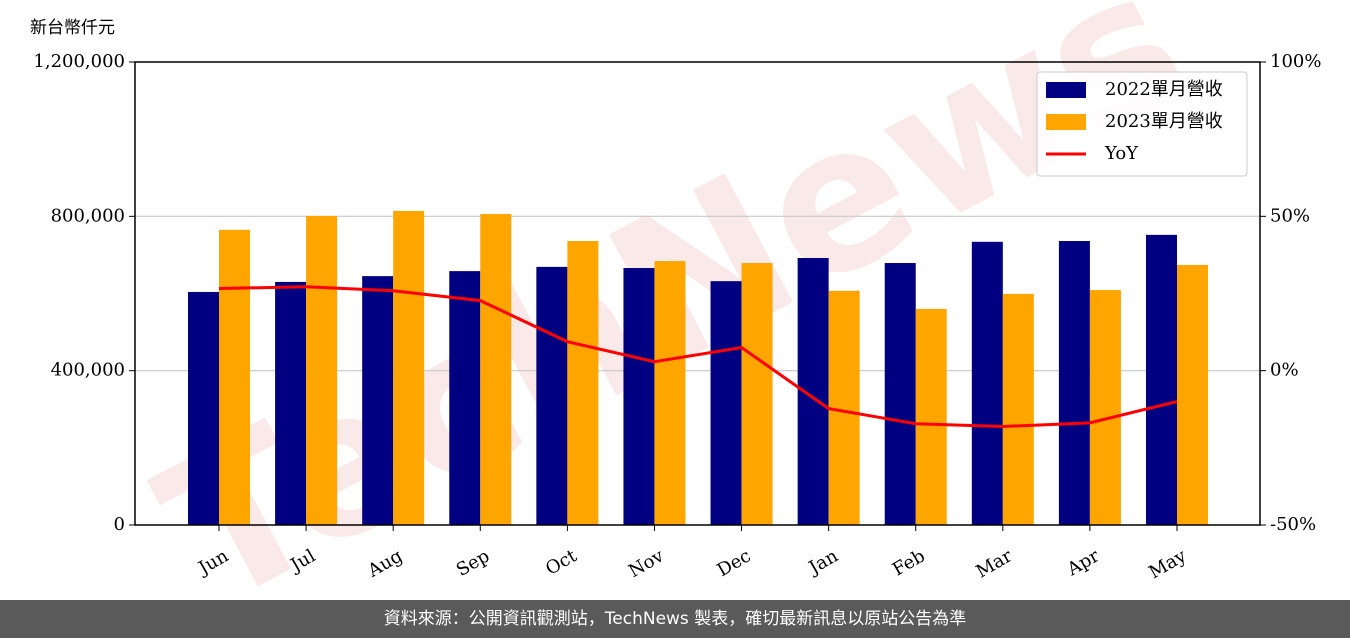 The image size is (1350, 638). Describe the element at coordinates (473, 562) in the screenshot. I see `x-tick-label: Sep` at that location.